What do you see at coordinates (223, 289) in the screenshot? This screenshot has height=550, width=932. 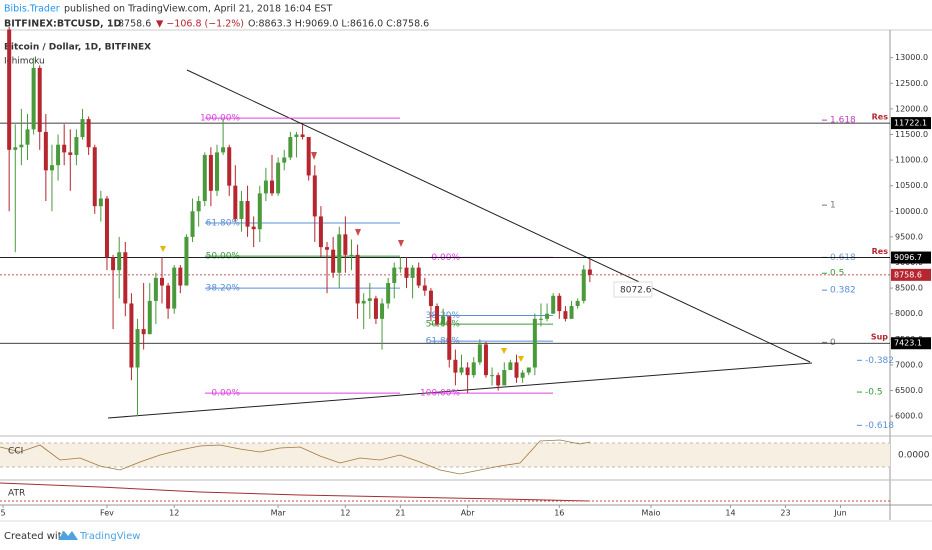 I see `fib-label: 38.20%` at bounding box center [223, 289].